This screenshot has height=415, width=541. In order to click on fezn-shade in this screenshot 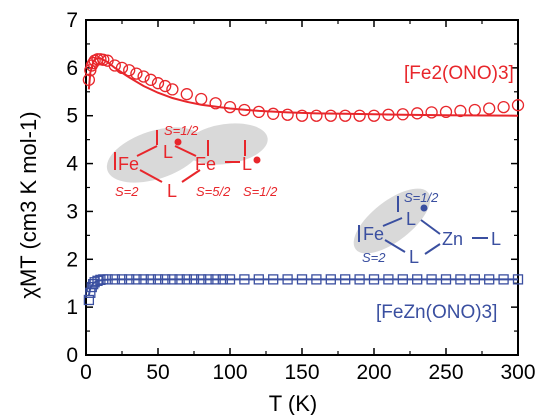, I will do `click(392, 221)`.